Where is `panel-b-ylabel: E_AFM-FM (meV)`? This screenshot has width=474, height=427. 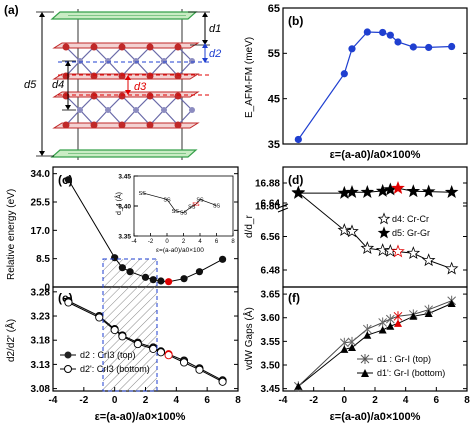 panel-b-ylabel: E_AFM-FM (meV) is located at coordinates (249, 77).